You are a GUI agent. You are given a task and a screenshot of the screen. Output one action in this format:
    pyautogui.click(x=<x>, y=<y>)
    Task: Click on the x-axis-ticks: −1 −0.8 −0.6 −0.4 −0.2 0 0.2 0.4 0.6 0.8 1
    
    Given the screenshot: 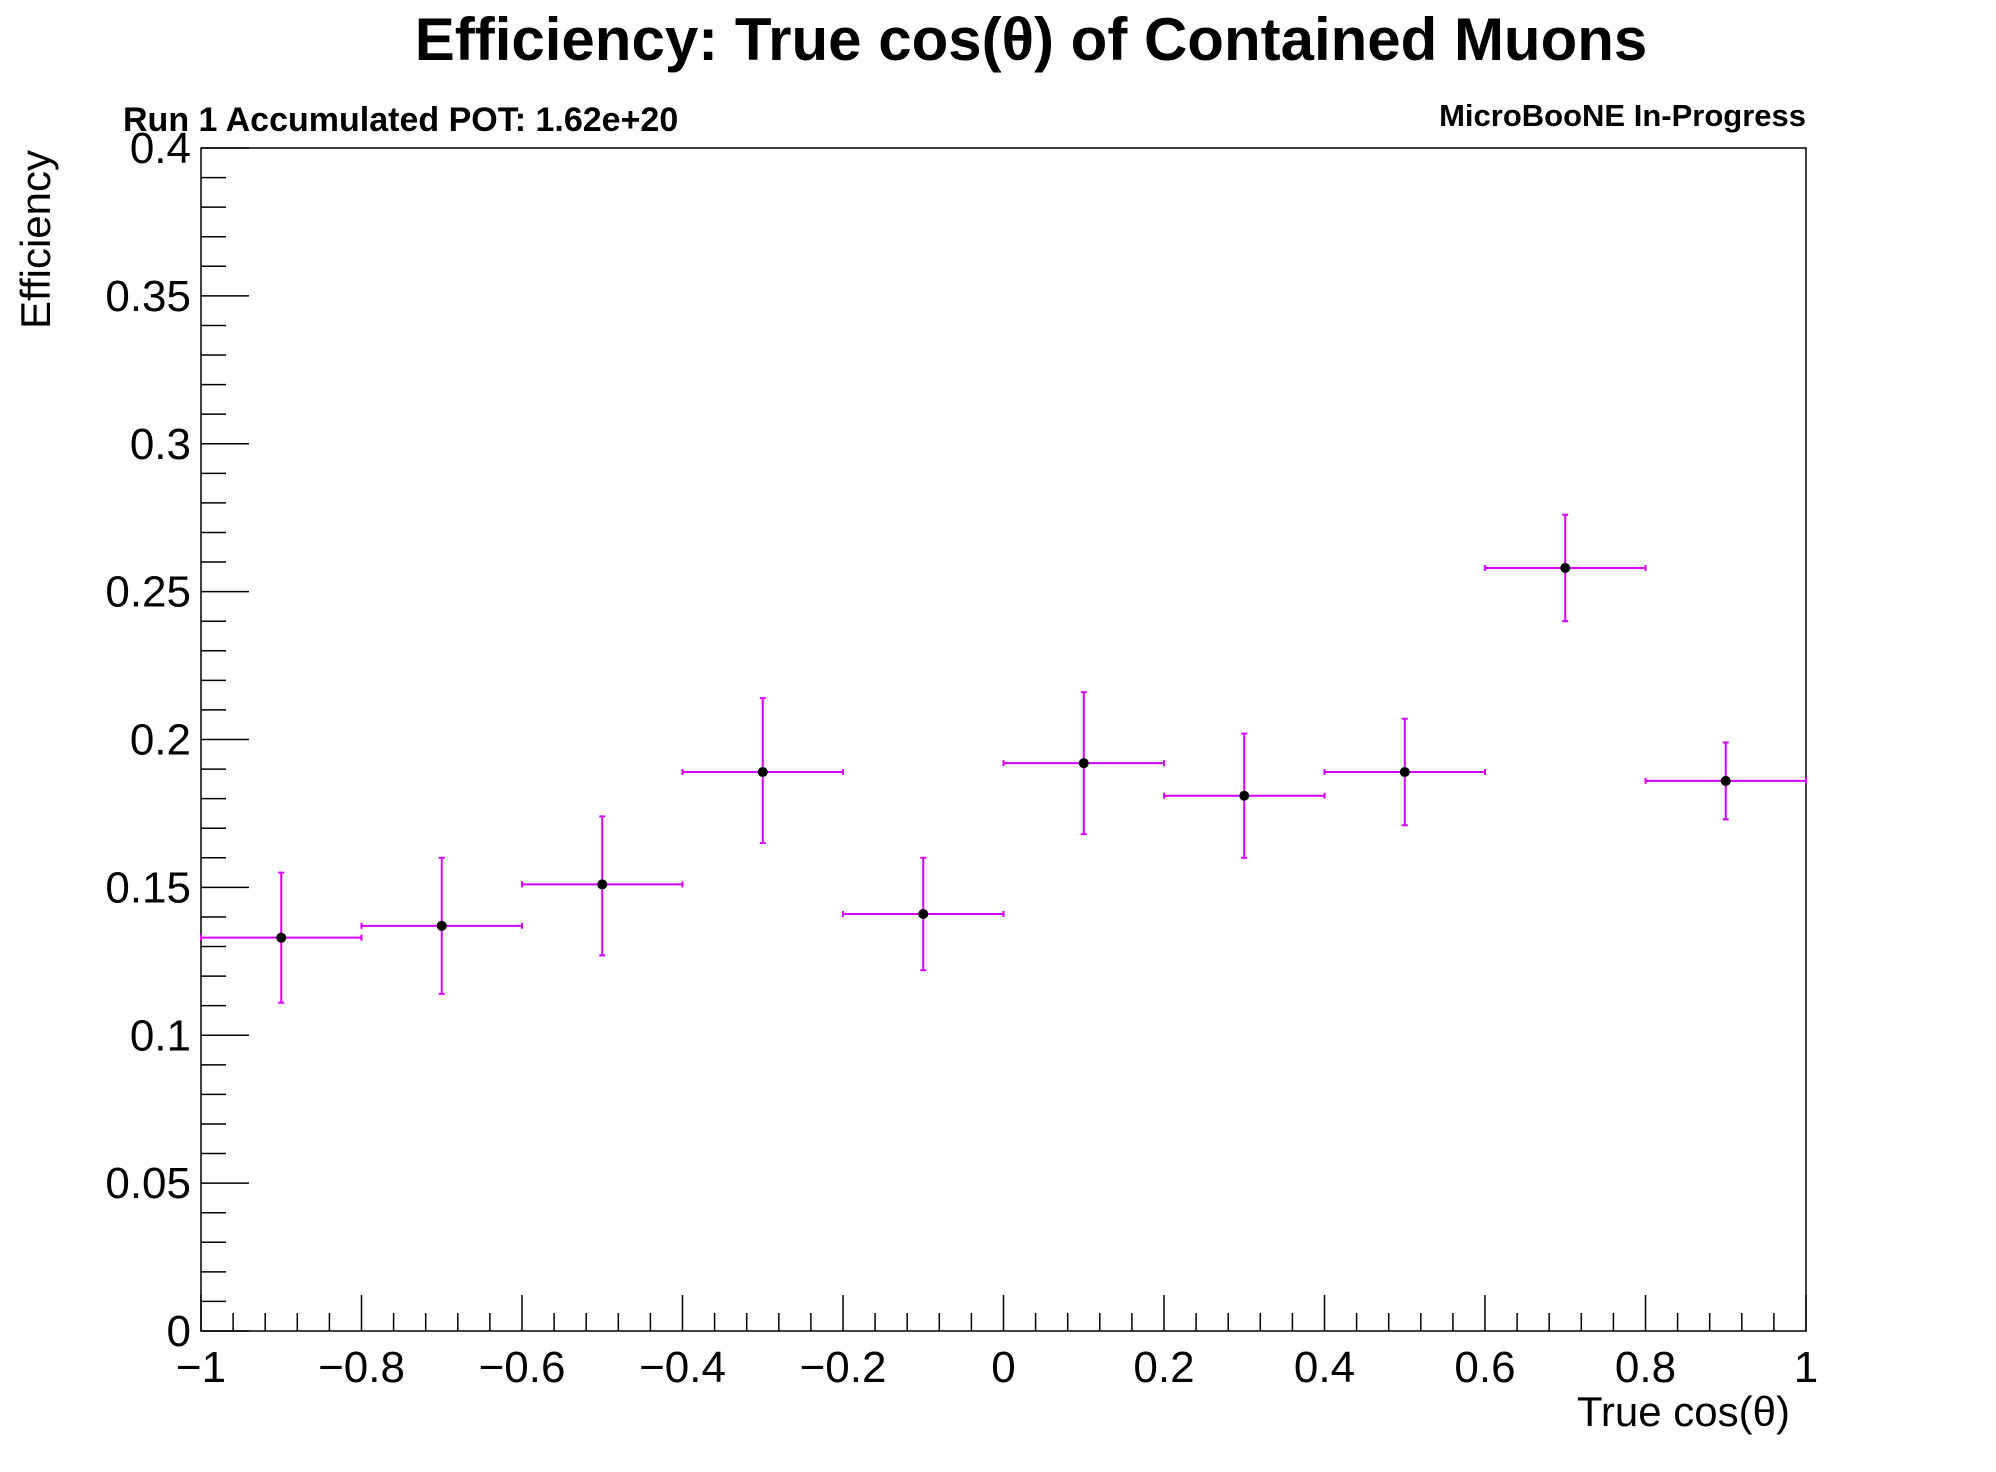 What is the action you would take?
    pyautogui.click(x=997, y=1343)
    